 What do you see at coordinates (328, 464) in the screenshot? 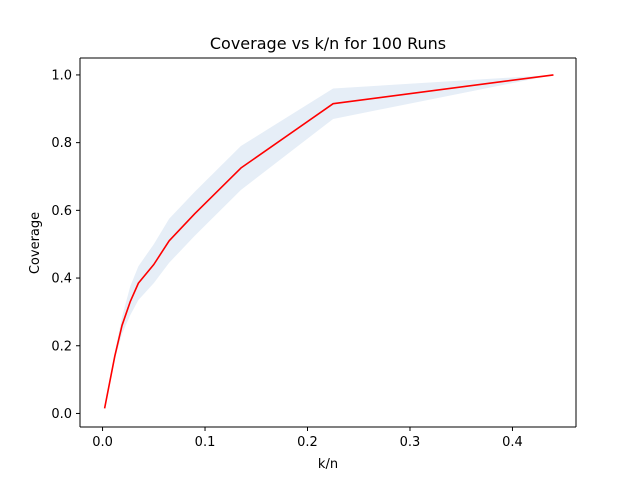
I see `x-axis-label: k/n` at bounding box center [328, 464].